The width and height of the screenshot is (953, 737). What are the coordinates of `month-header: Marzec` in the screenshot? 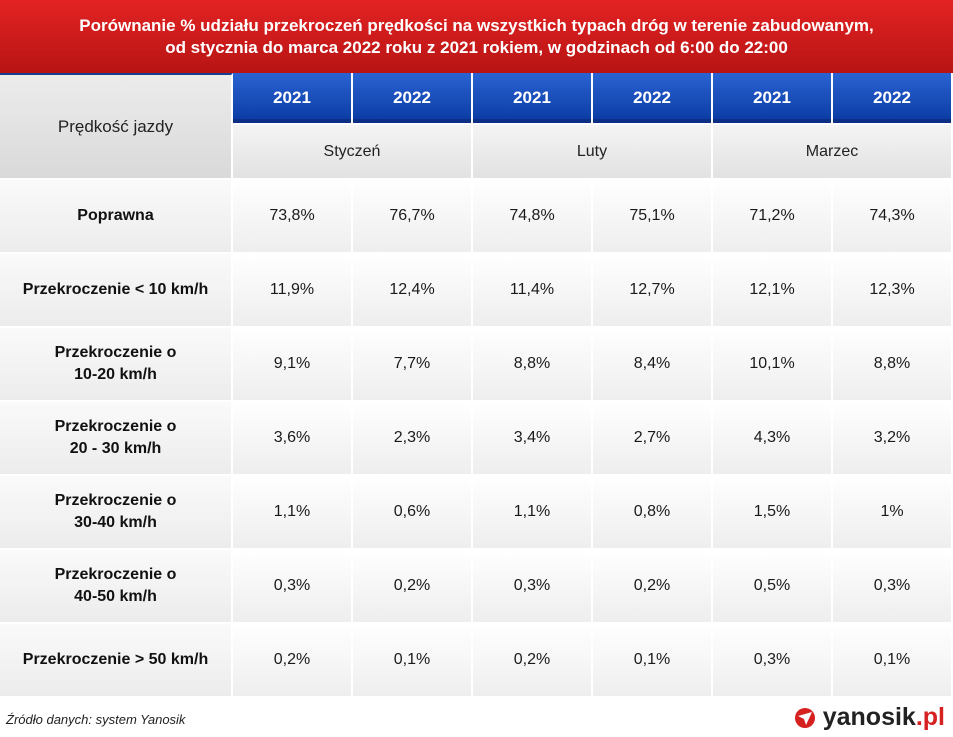 It's located at (833, 152).